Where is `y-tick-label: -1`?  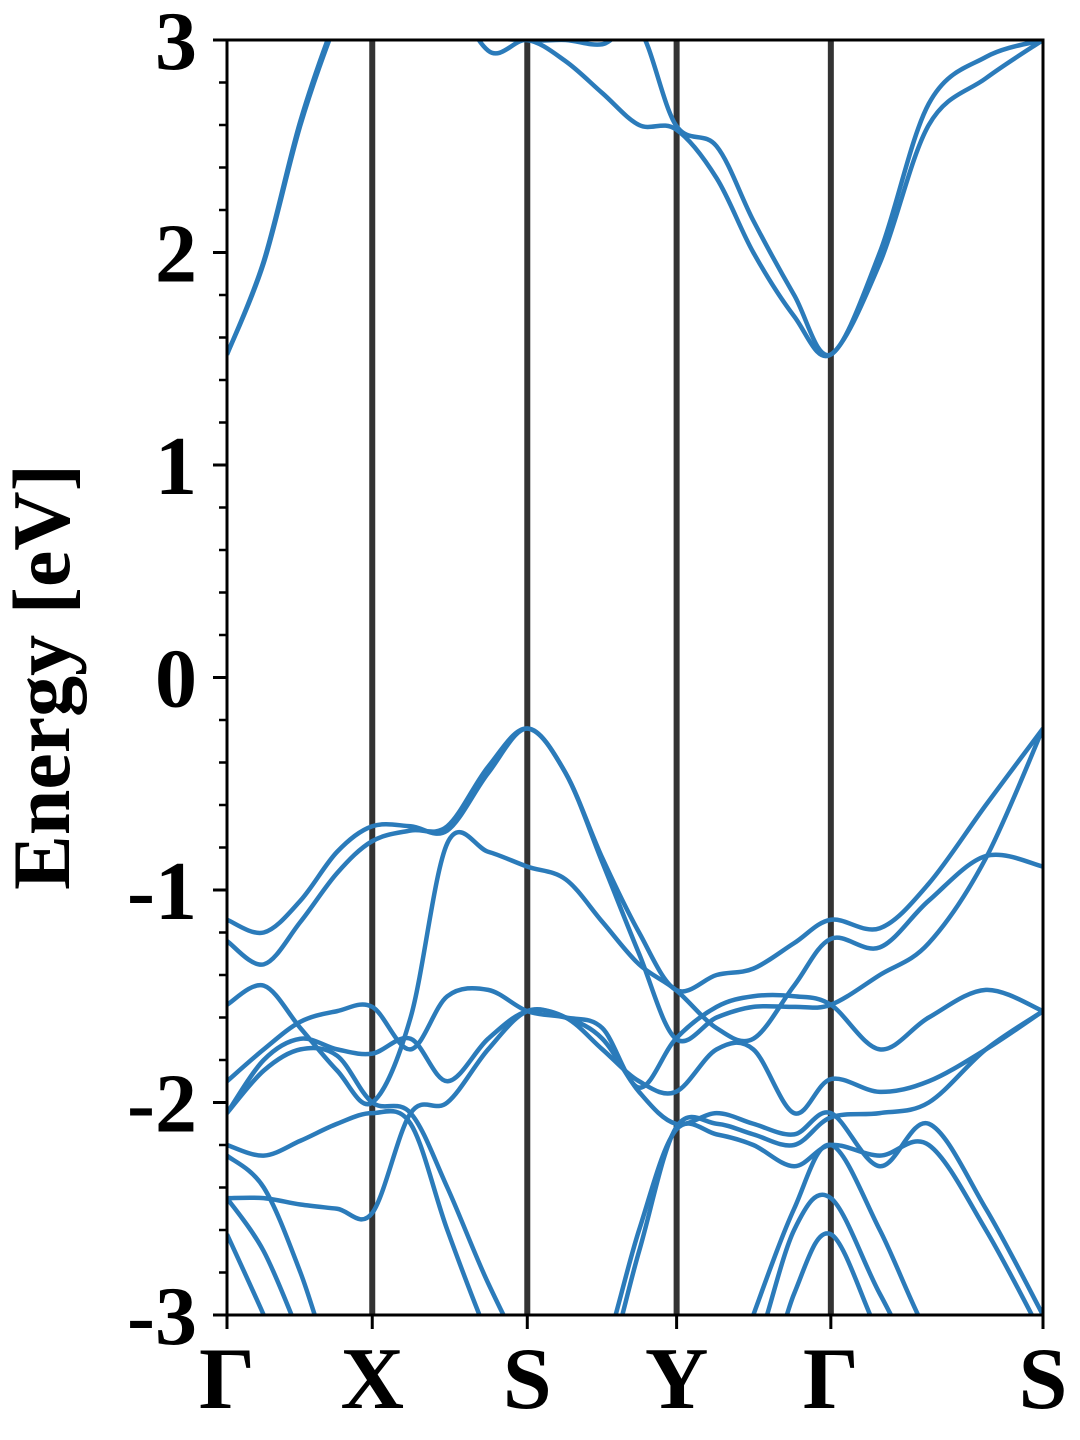
y-tick-label: -1 is located at coordinates (162, 891).